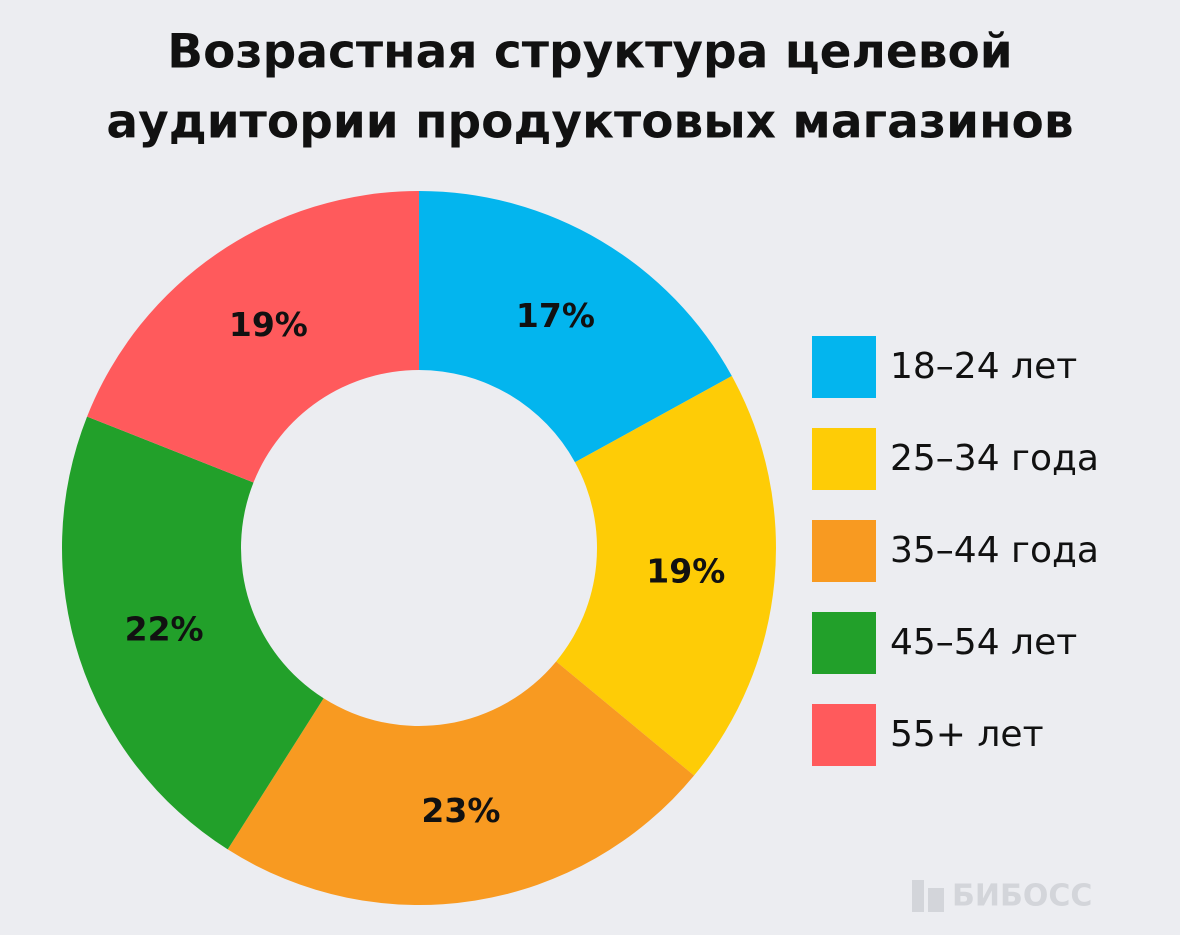  I want to click on chart-title: Возрастная структура целевой, so click(589, 52).